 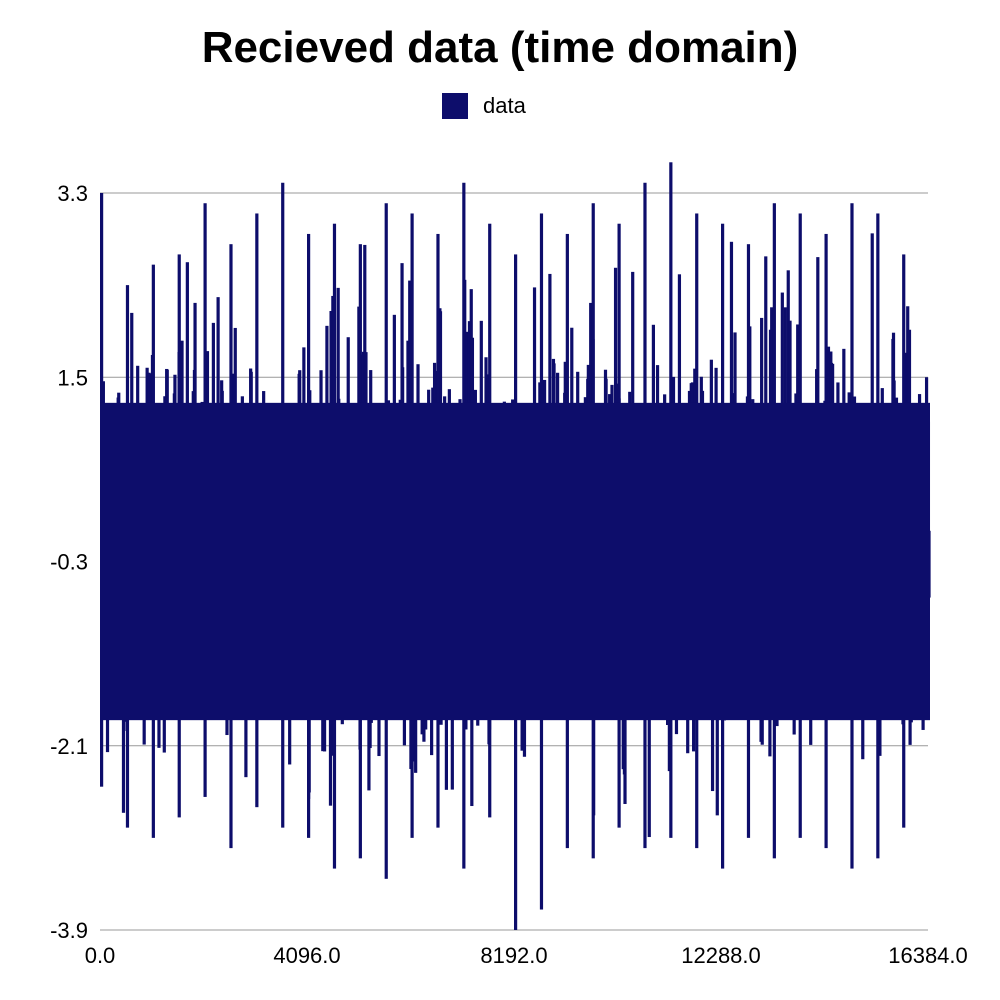 I want to click on y-tick-label: -0.3, so click(x=69, y=562).